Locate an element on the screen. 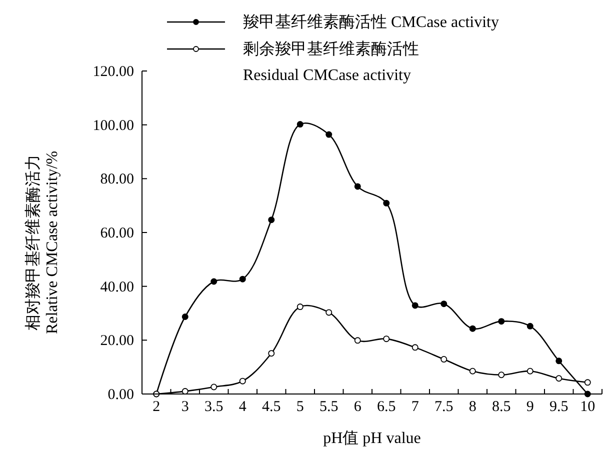  y-tick-label: 100.00 is located at coordinates (113, 126).